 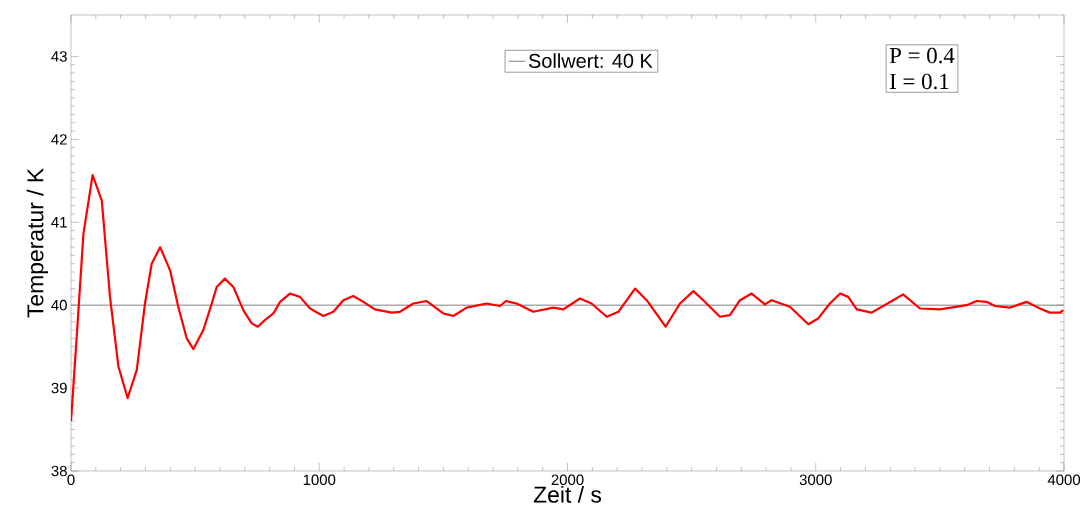 What do you see at coordinates (59, 222) in the screenshot?
I see `y-tick-label: 41` at bounding box center [59, 222].